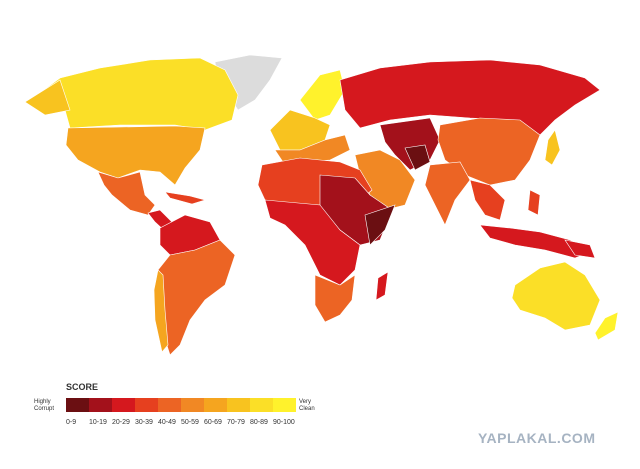 The image size is (640, 469). What do you see at coordinates (185, 198) in the screenshot?
I see `caribbean` at bounding box center [185, 198].